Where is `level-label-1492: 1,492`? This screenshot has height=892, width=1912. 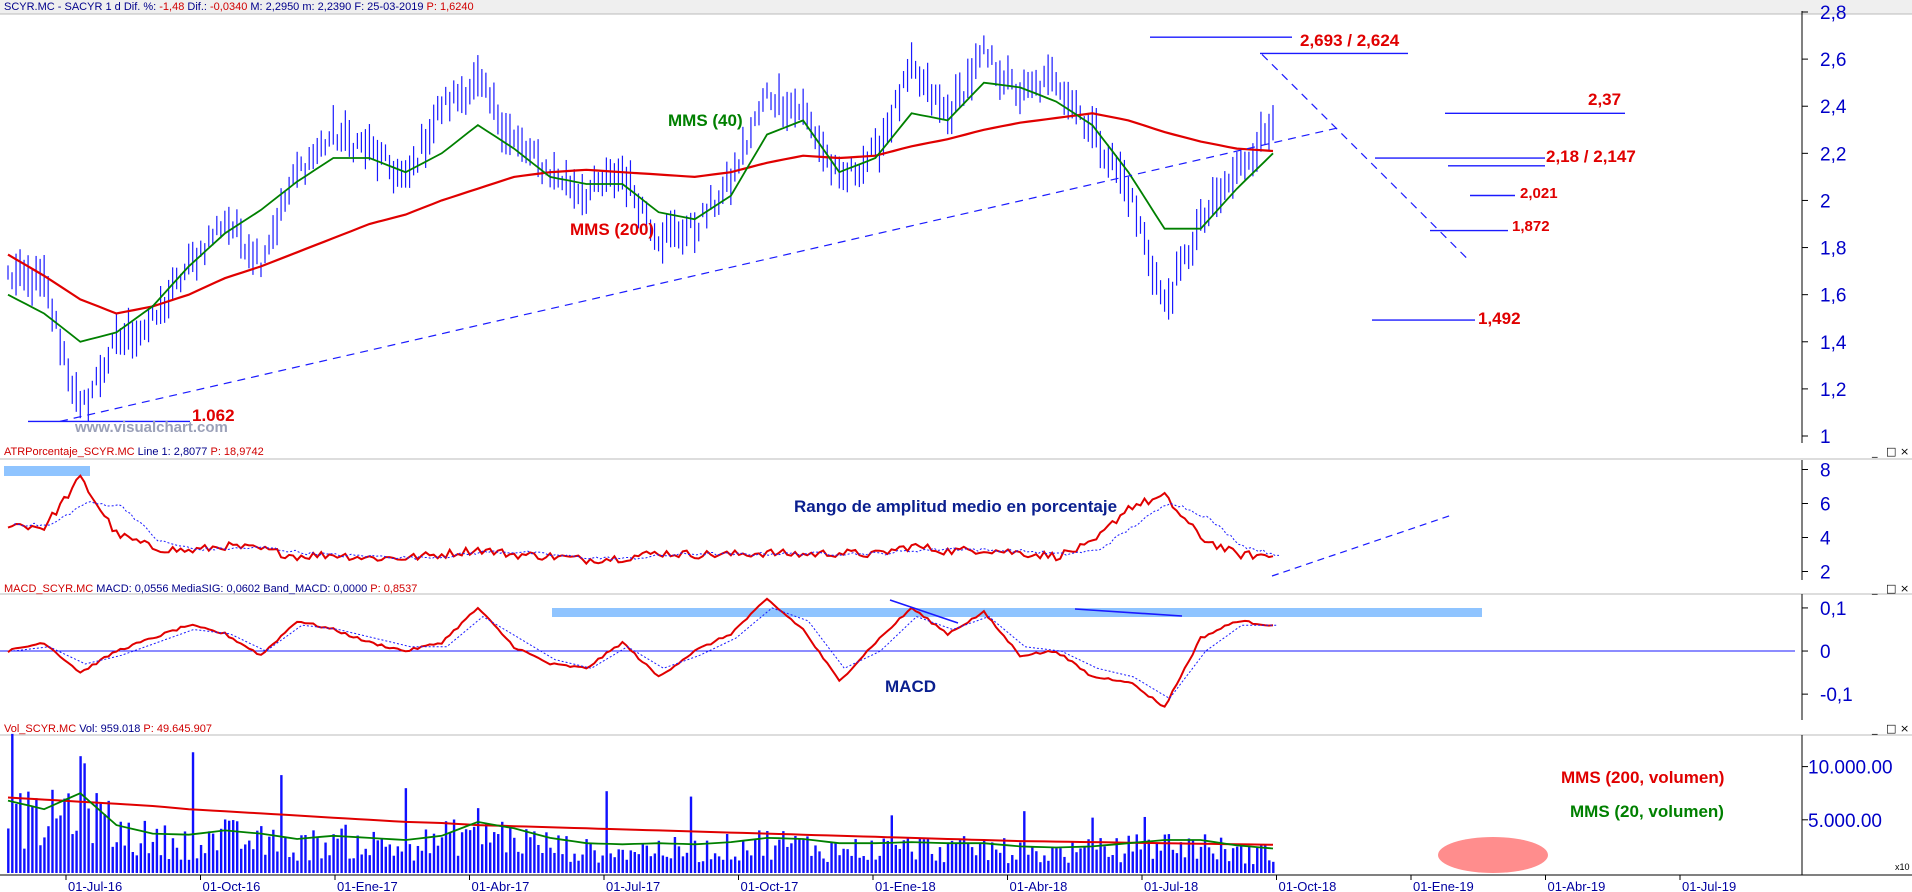 level-label-1492: 1,492 is located at coordinates (1499, 318).